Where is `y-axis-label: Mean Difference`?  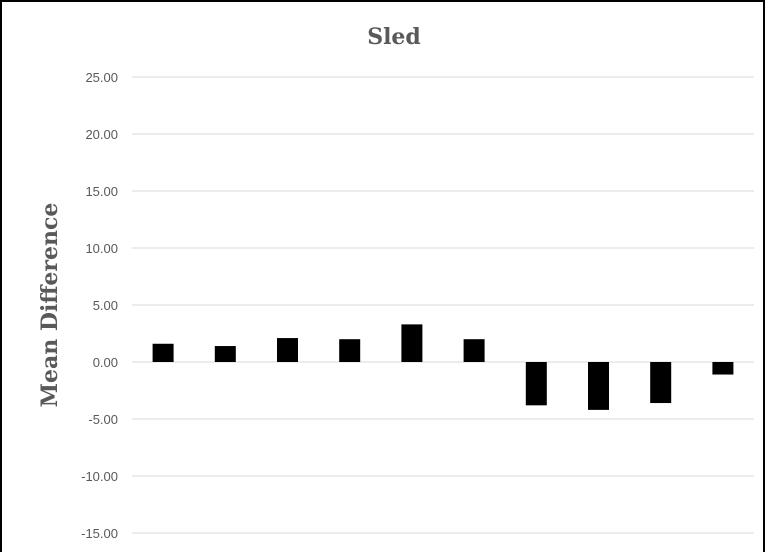
y-axis-label: Mean Difference is located at coordinates (50, 305).